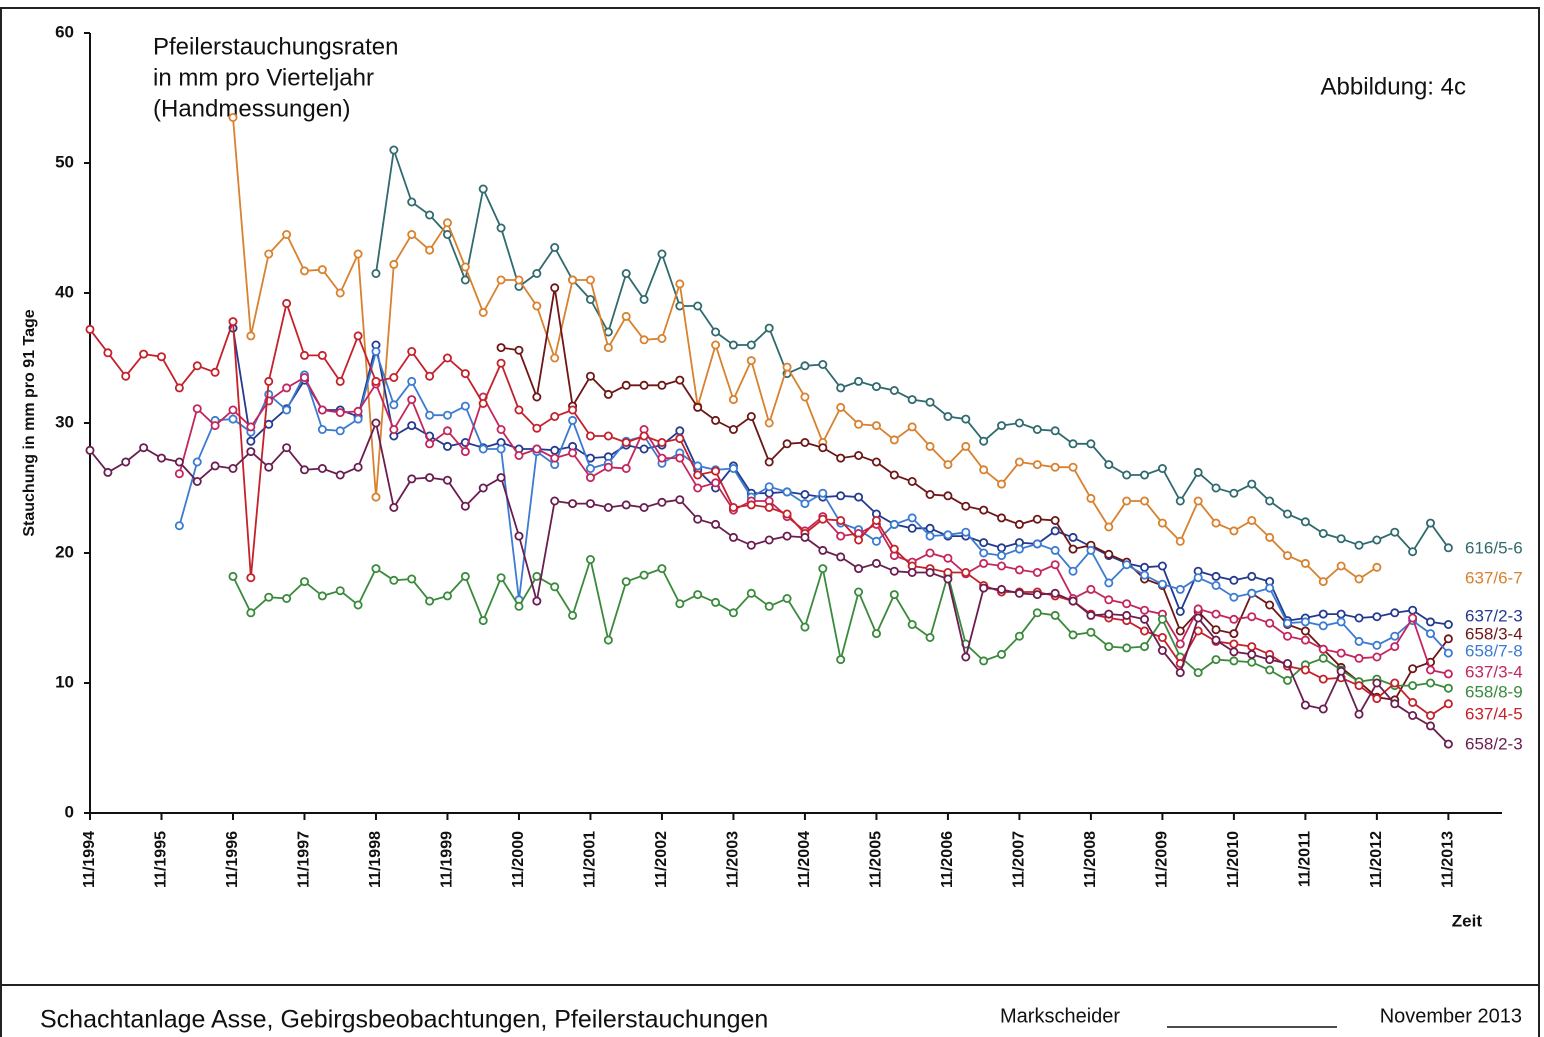 The image size is (1544, 1037). Describe the element at coordinates (263, 77) in the screenshot. I see `title-line: in mm pro Vierteljahr` at that location.